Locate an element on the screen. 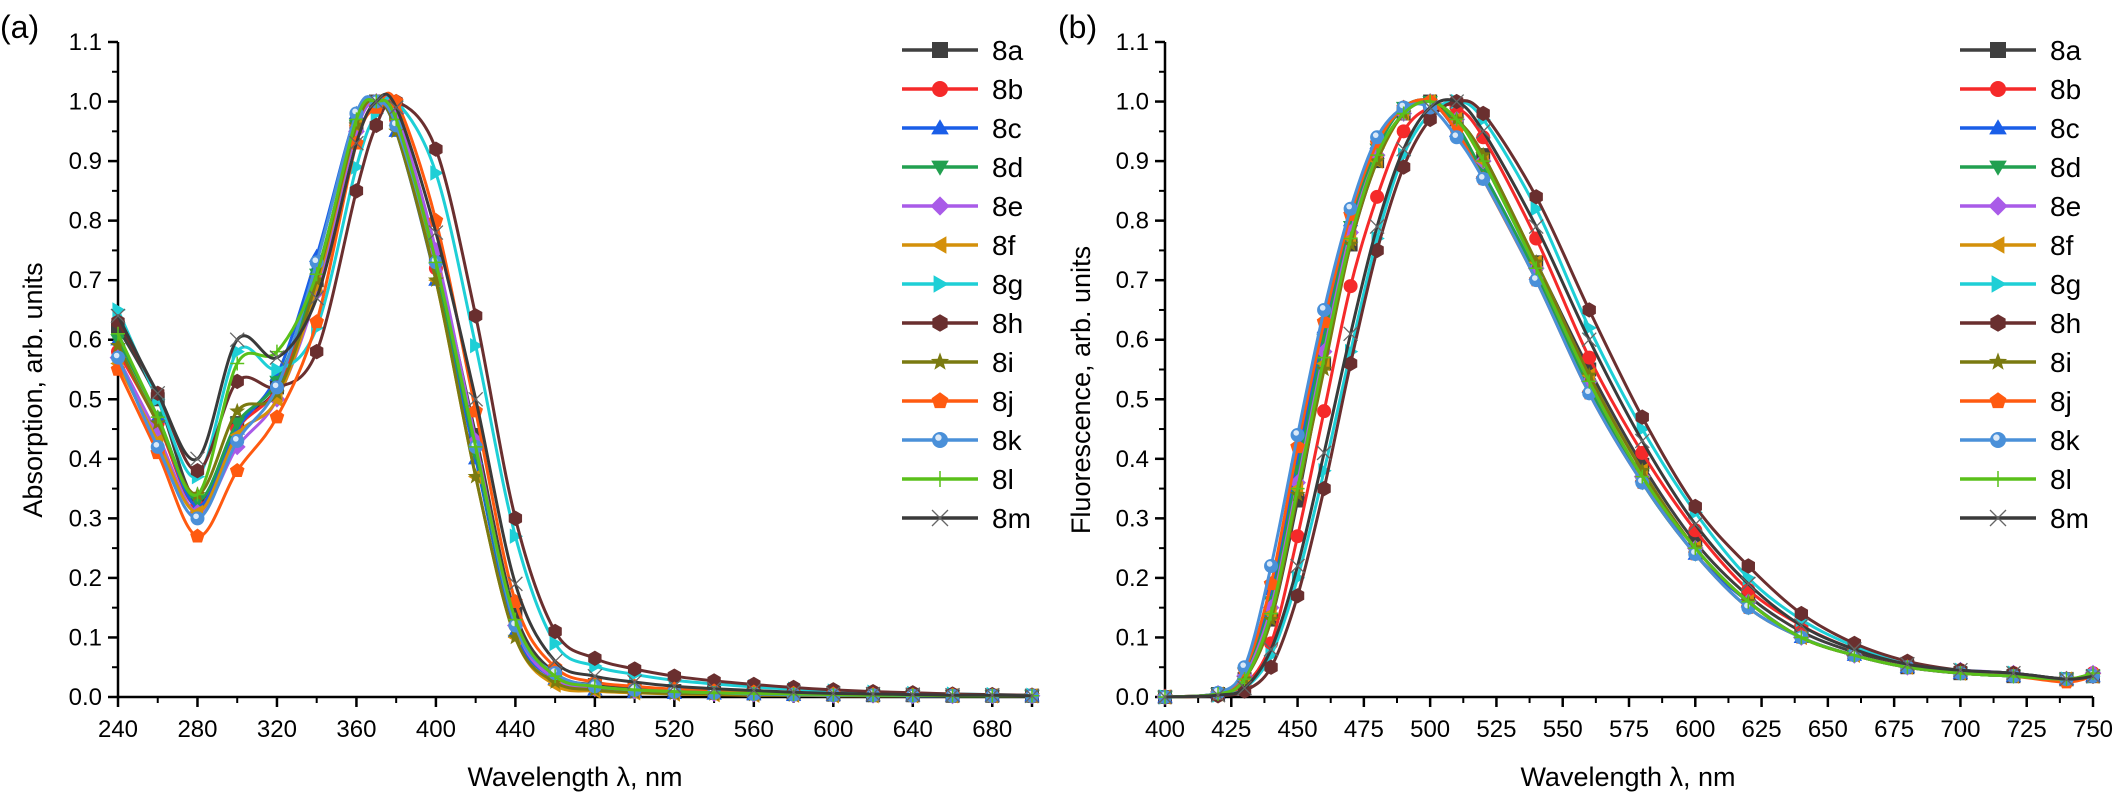 The image size is (2118, 804). y-tick-label: 0.0 is located at coordinates (1132, 697).